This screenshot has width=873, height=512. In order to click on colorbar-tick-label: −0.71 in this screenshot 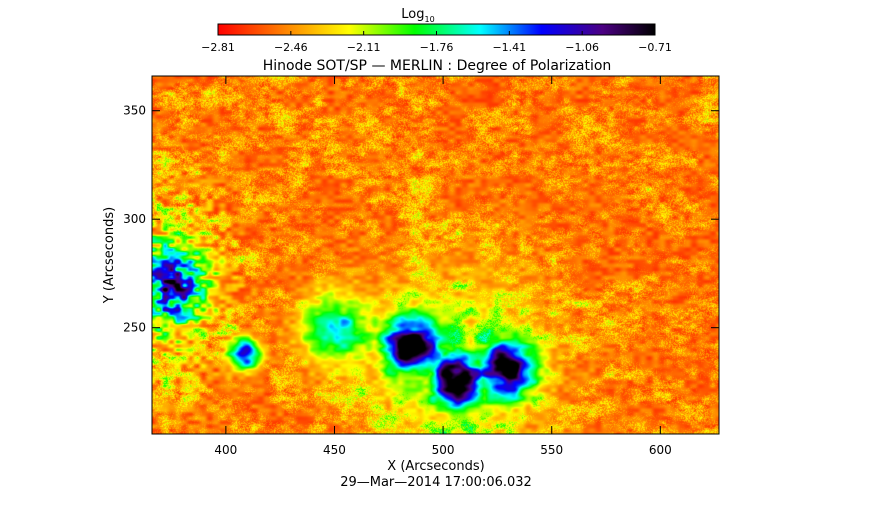, I will do `click(655, 47)`.